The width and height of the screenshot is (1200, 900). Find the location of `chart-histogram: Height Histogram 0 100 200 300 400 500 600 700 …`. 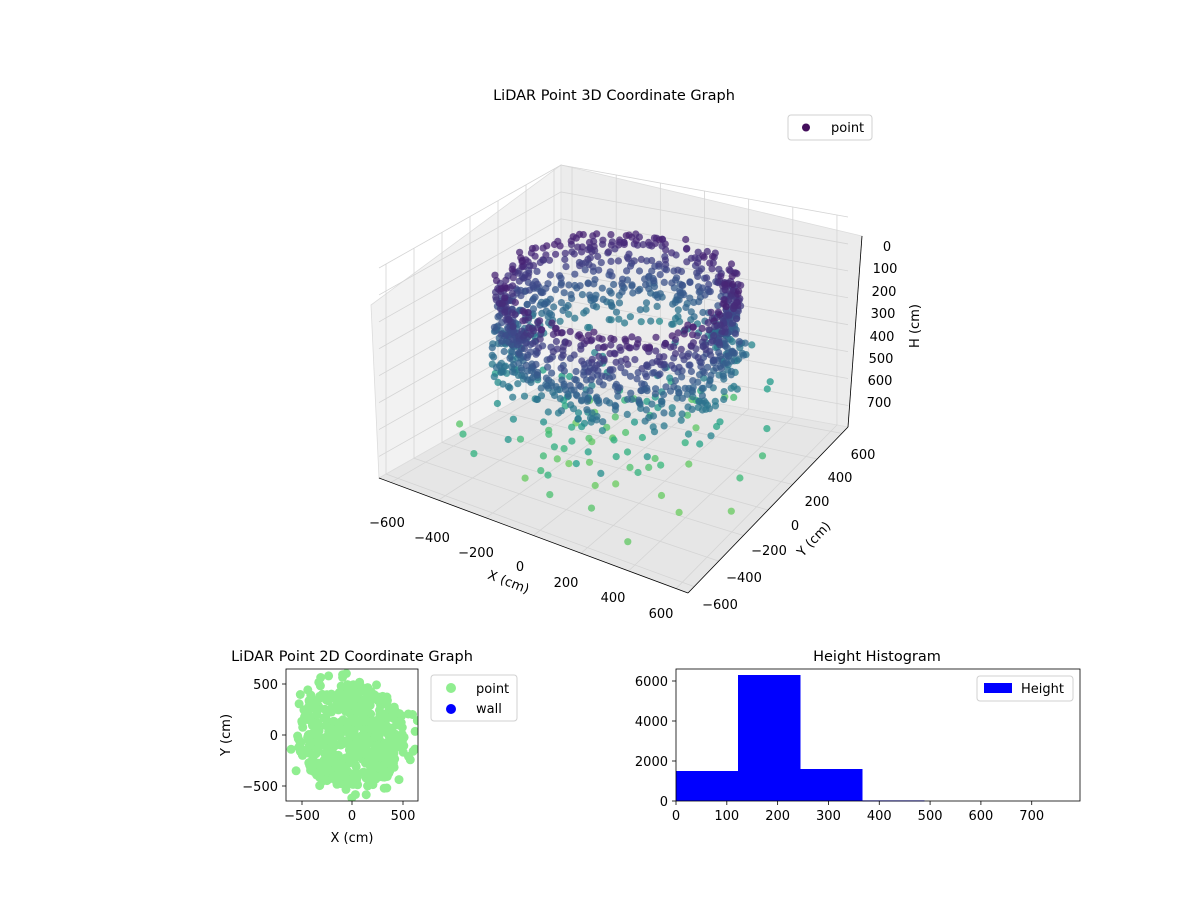

chart-histogram: Height Histogram 0 100 200 300 400 500 600 700 … is located at coordinates (858, 736).